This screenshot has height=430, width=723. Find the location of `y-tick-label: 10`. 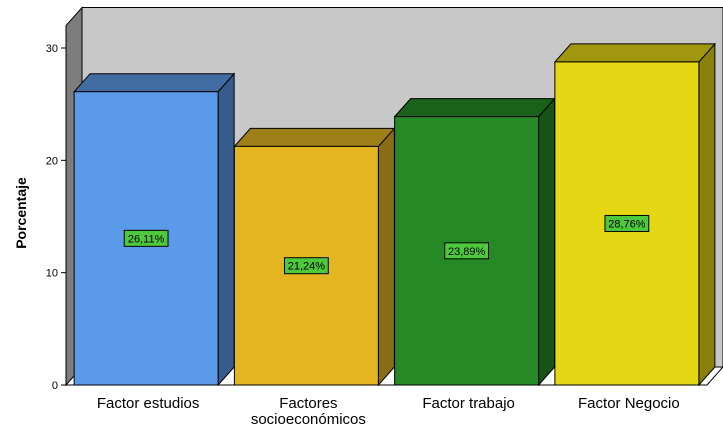

y-tick-label: 10 is located at coordinates (52, 274).